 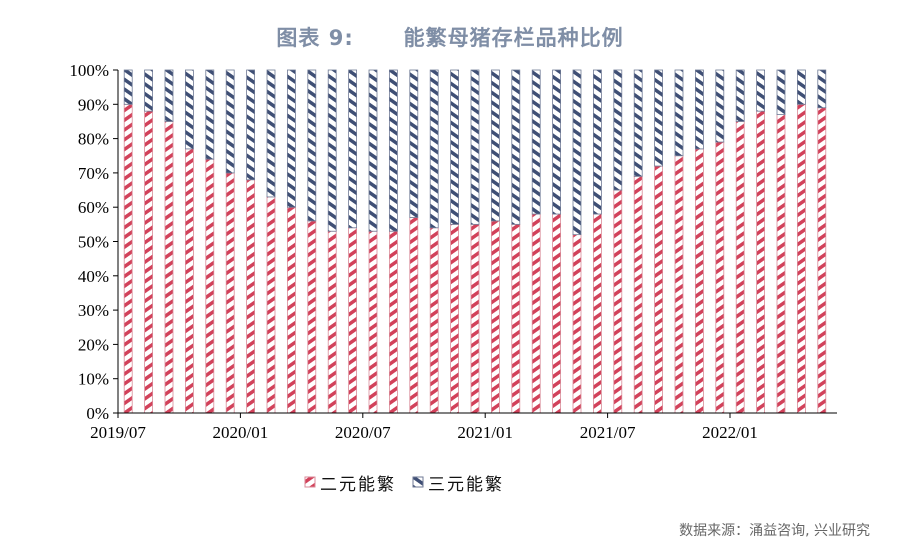 What do you see at coordinates (189, 281) in the screenshot?
I see `bar-series1-2019/10` at bounding box center [189, 281].